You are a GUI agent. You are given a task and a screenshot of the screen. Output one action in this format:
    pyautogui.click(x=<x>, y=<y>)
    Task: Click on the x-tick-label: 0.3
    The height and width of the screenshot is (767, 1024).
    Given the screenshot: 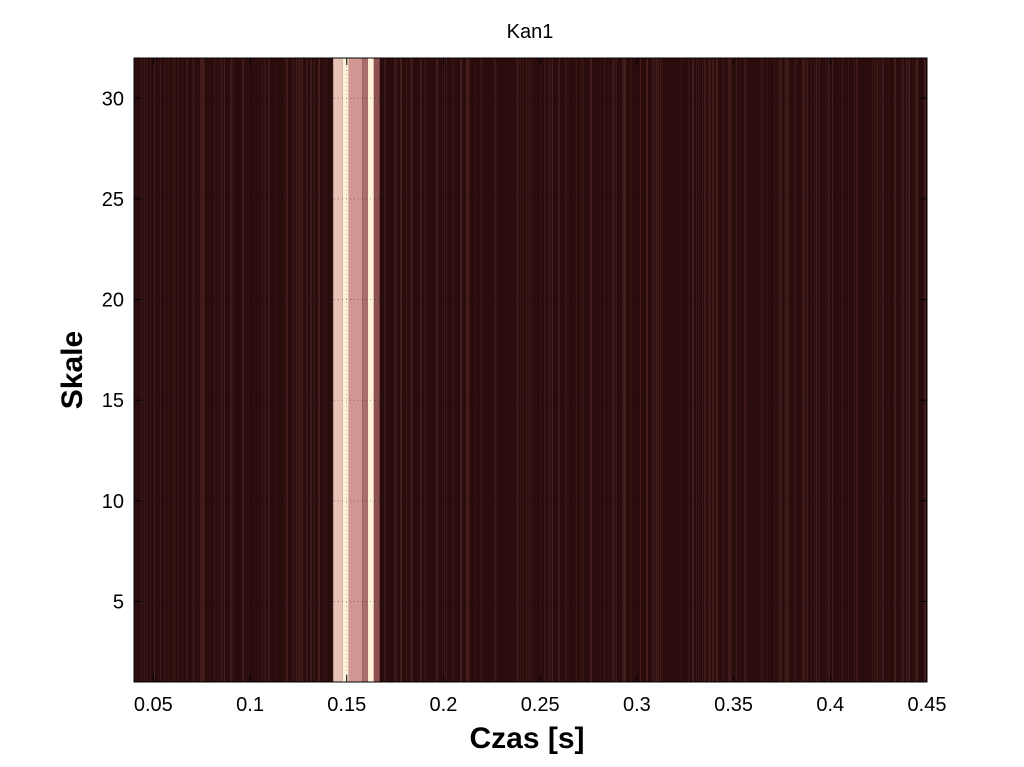 What is the action you would take?
    pyautogui.click(x=637, y=705)
    